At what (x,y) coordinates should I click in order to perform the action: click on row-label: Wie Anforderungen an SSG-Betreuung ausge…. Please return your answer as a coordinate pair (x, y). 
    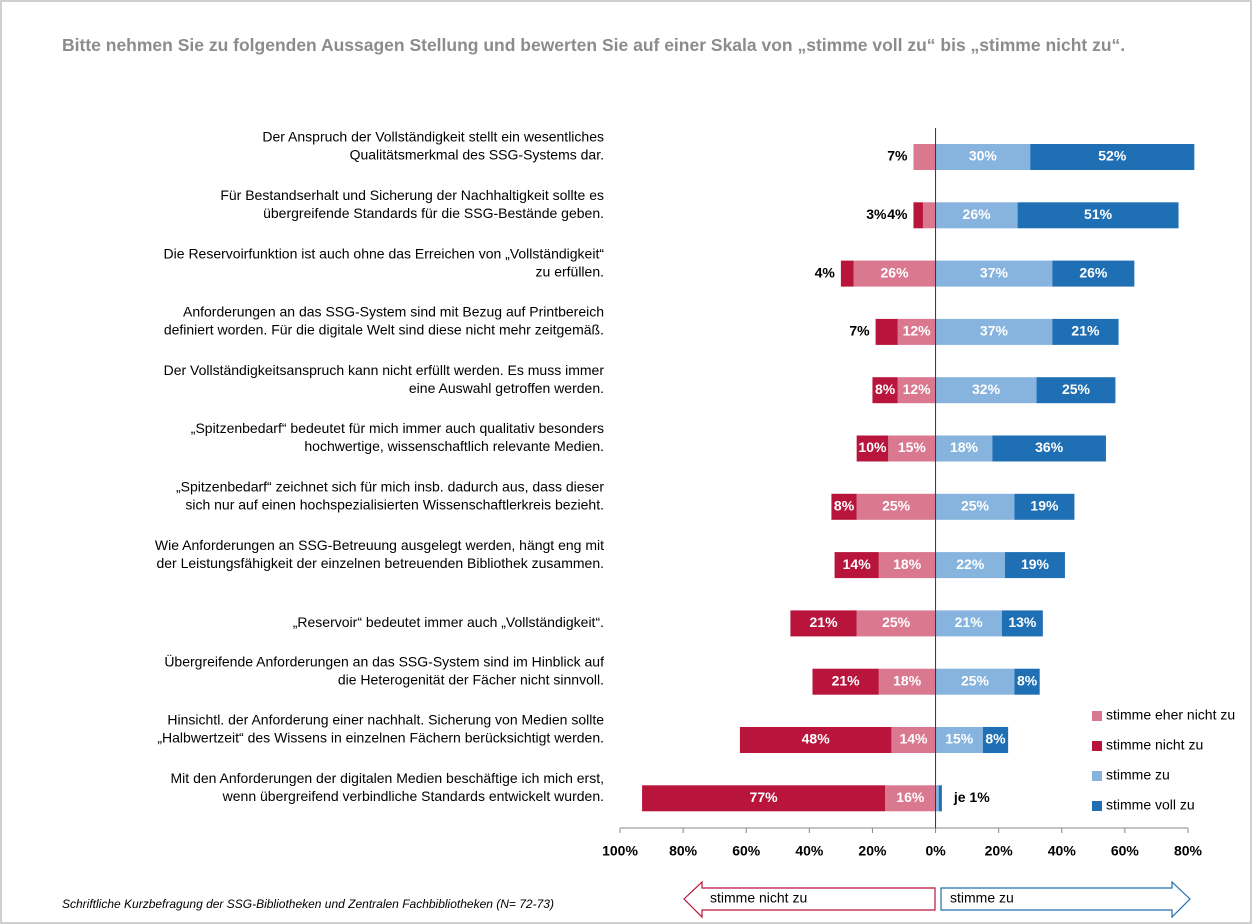
    Looking at the image, I should click on (379, 545).